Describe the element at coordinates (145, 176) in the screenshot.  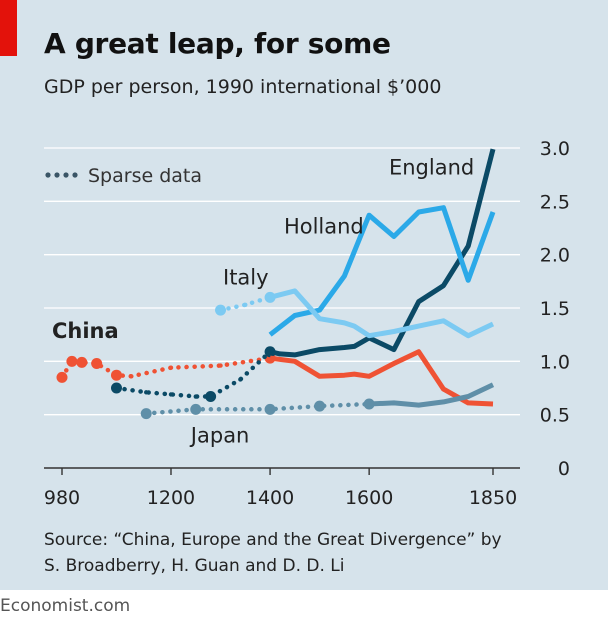
I see `legend-label: Sparse data` at that location.